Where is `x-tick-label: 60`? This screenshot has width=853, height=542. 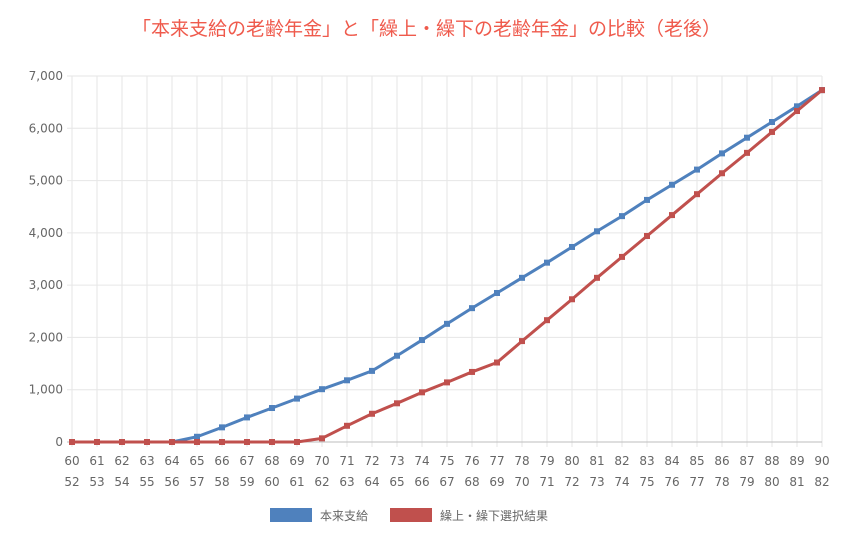 x-tick-label: 60 is located at coordinates (71, 461).